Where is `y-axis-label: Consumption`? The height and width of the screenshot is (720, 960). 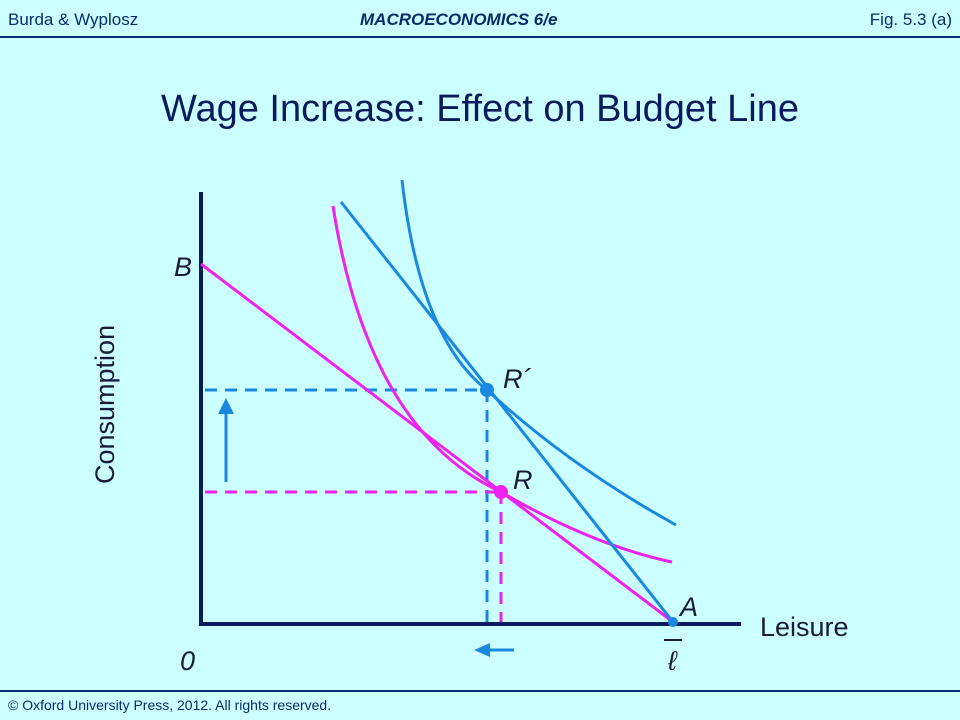 y-axis-label: Consumption is located at coordinates (105, 404).